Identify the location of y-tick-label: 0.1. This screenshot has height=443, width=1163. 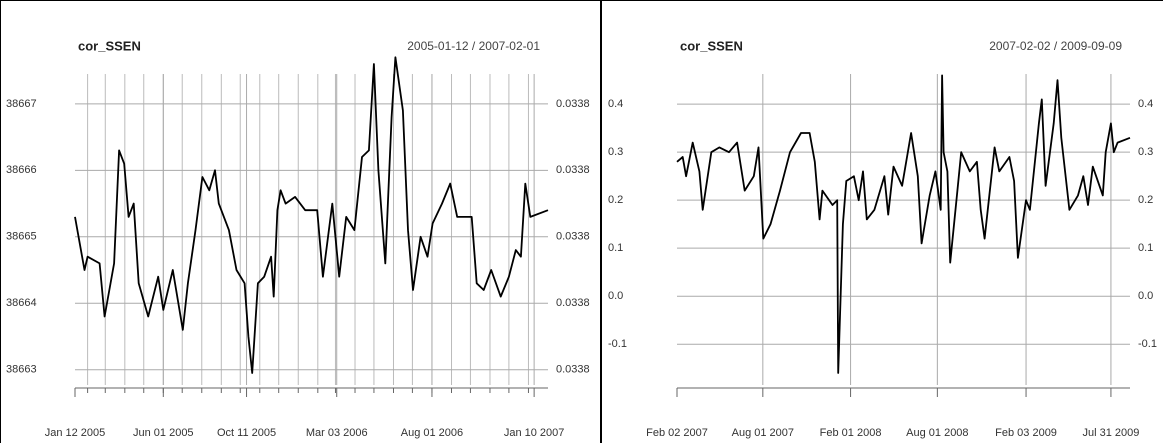
(615, 248).